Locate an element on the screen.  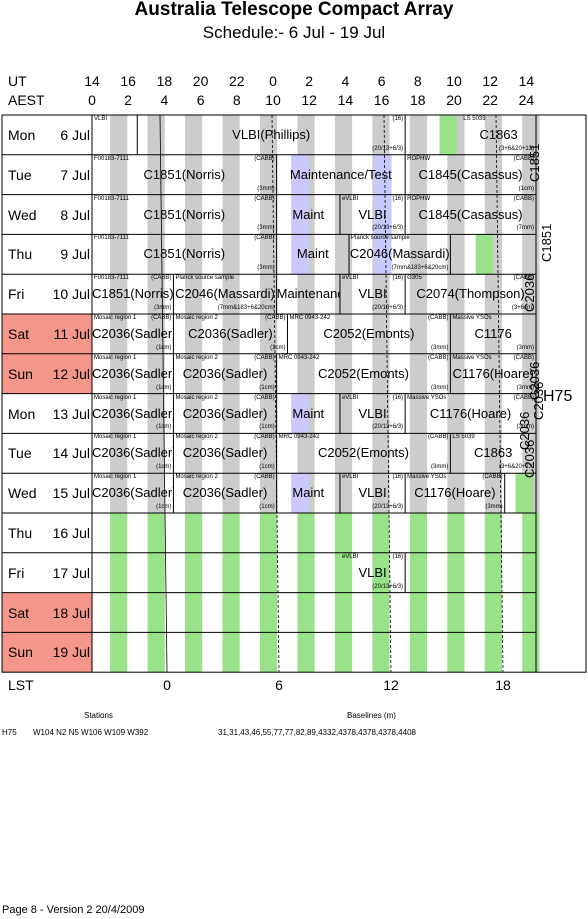
stations-header: Stations is located at coordinates (98, 715).